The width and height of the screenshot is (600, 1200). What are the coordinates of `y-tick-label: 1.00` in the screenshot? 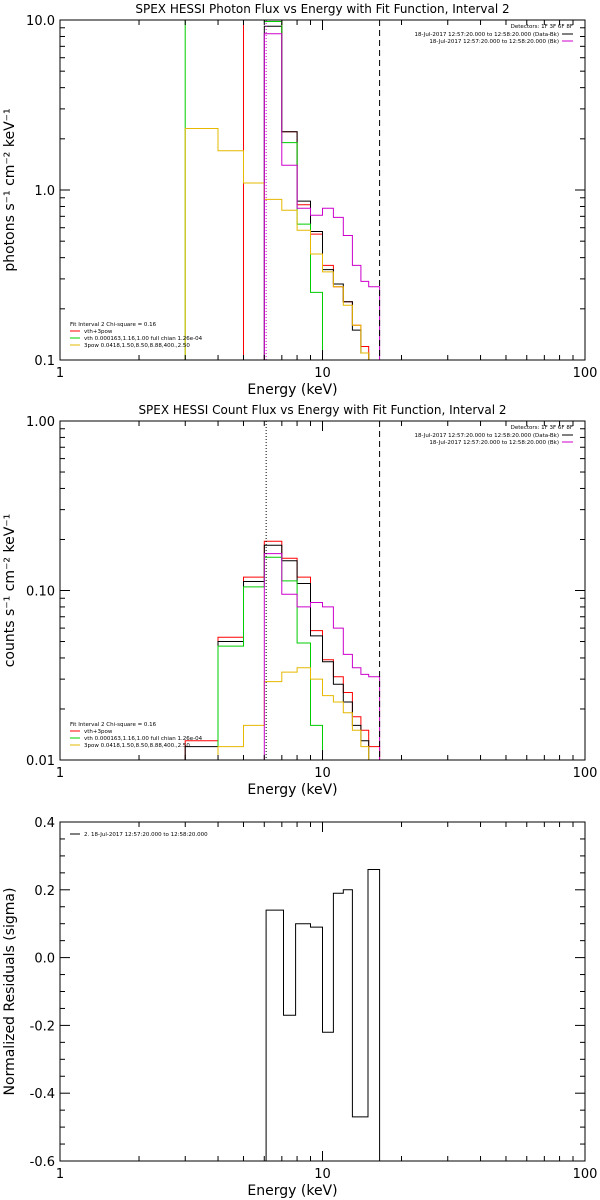 It's located at (40, 422).